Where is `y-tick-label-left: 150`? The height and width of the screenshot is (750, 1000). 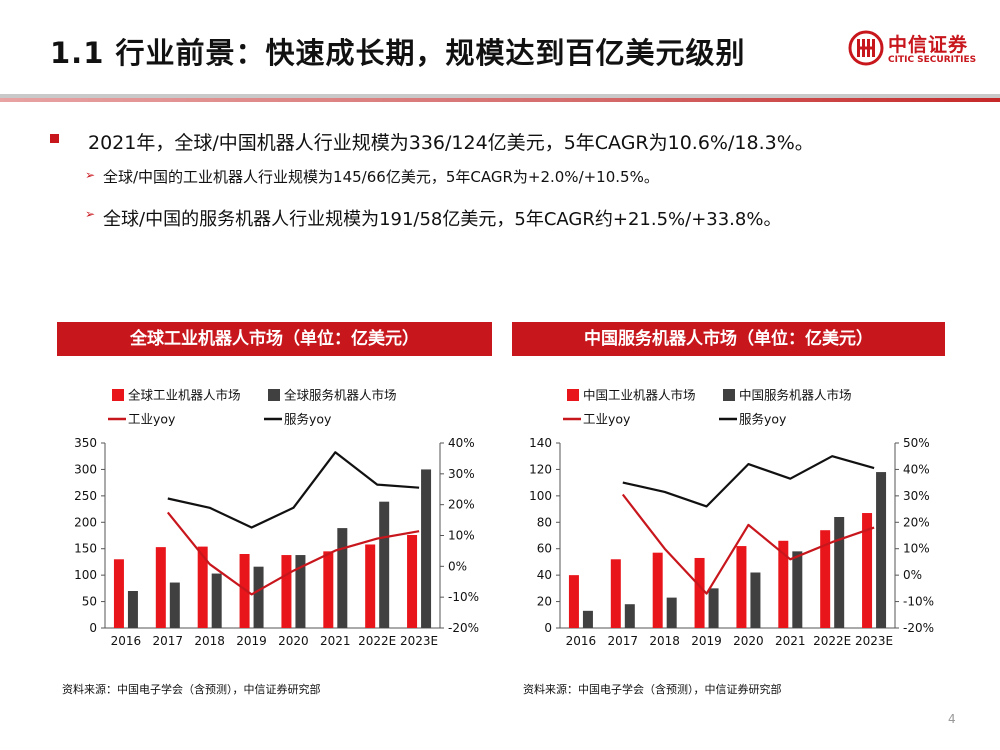
y-tick-label-left: 150 is located at coordinates (85, 549).